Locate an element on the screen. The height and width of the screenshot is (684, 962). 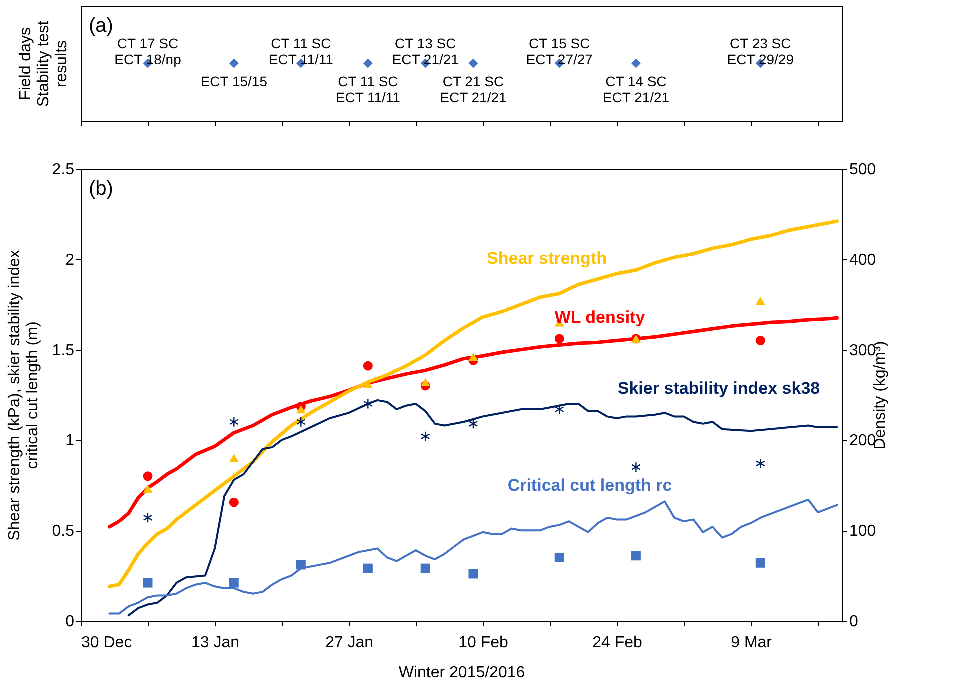
x-tick-label: 10 Feb is located at coordinates (483, 643).